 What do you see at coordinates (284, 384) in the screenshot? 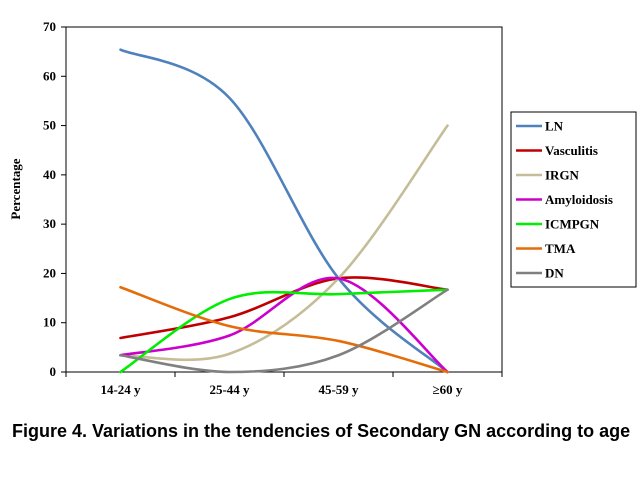
I see `x-axis: 14-24 y 25-44 y 45-59 y ≥60 y` at bounding box center [284, 384].